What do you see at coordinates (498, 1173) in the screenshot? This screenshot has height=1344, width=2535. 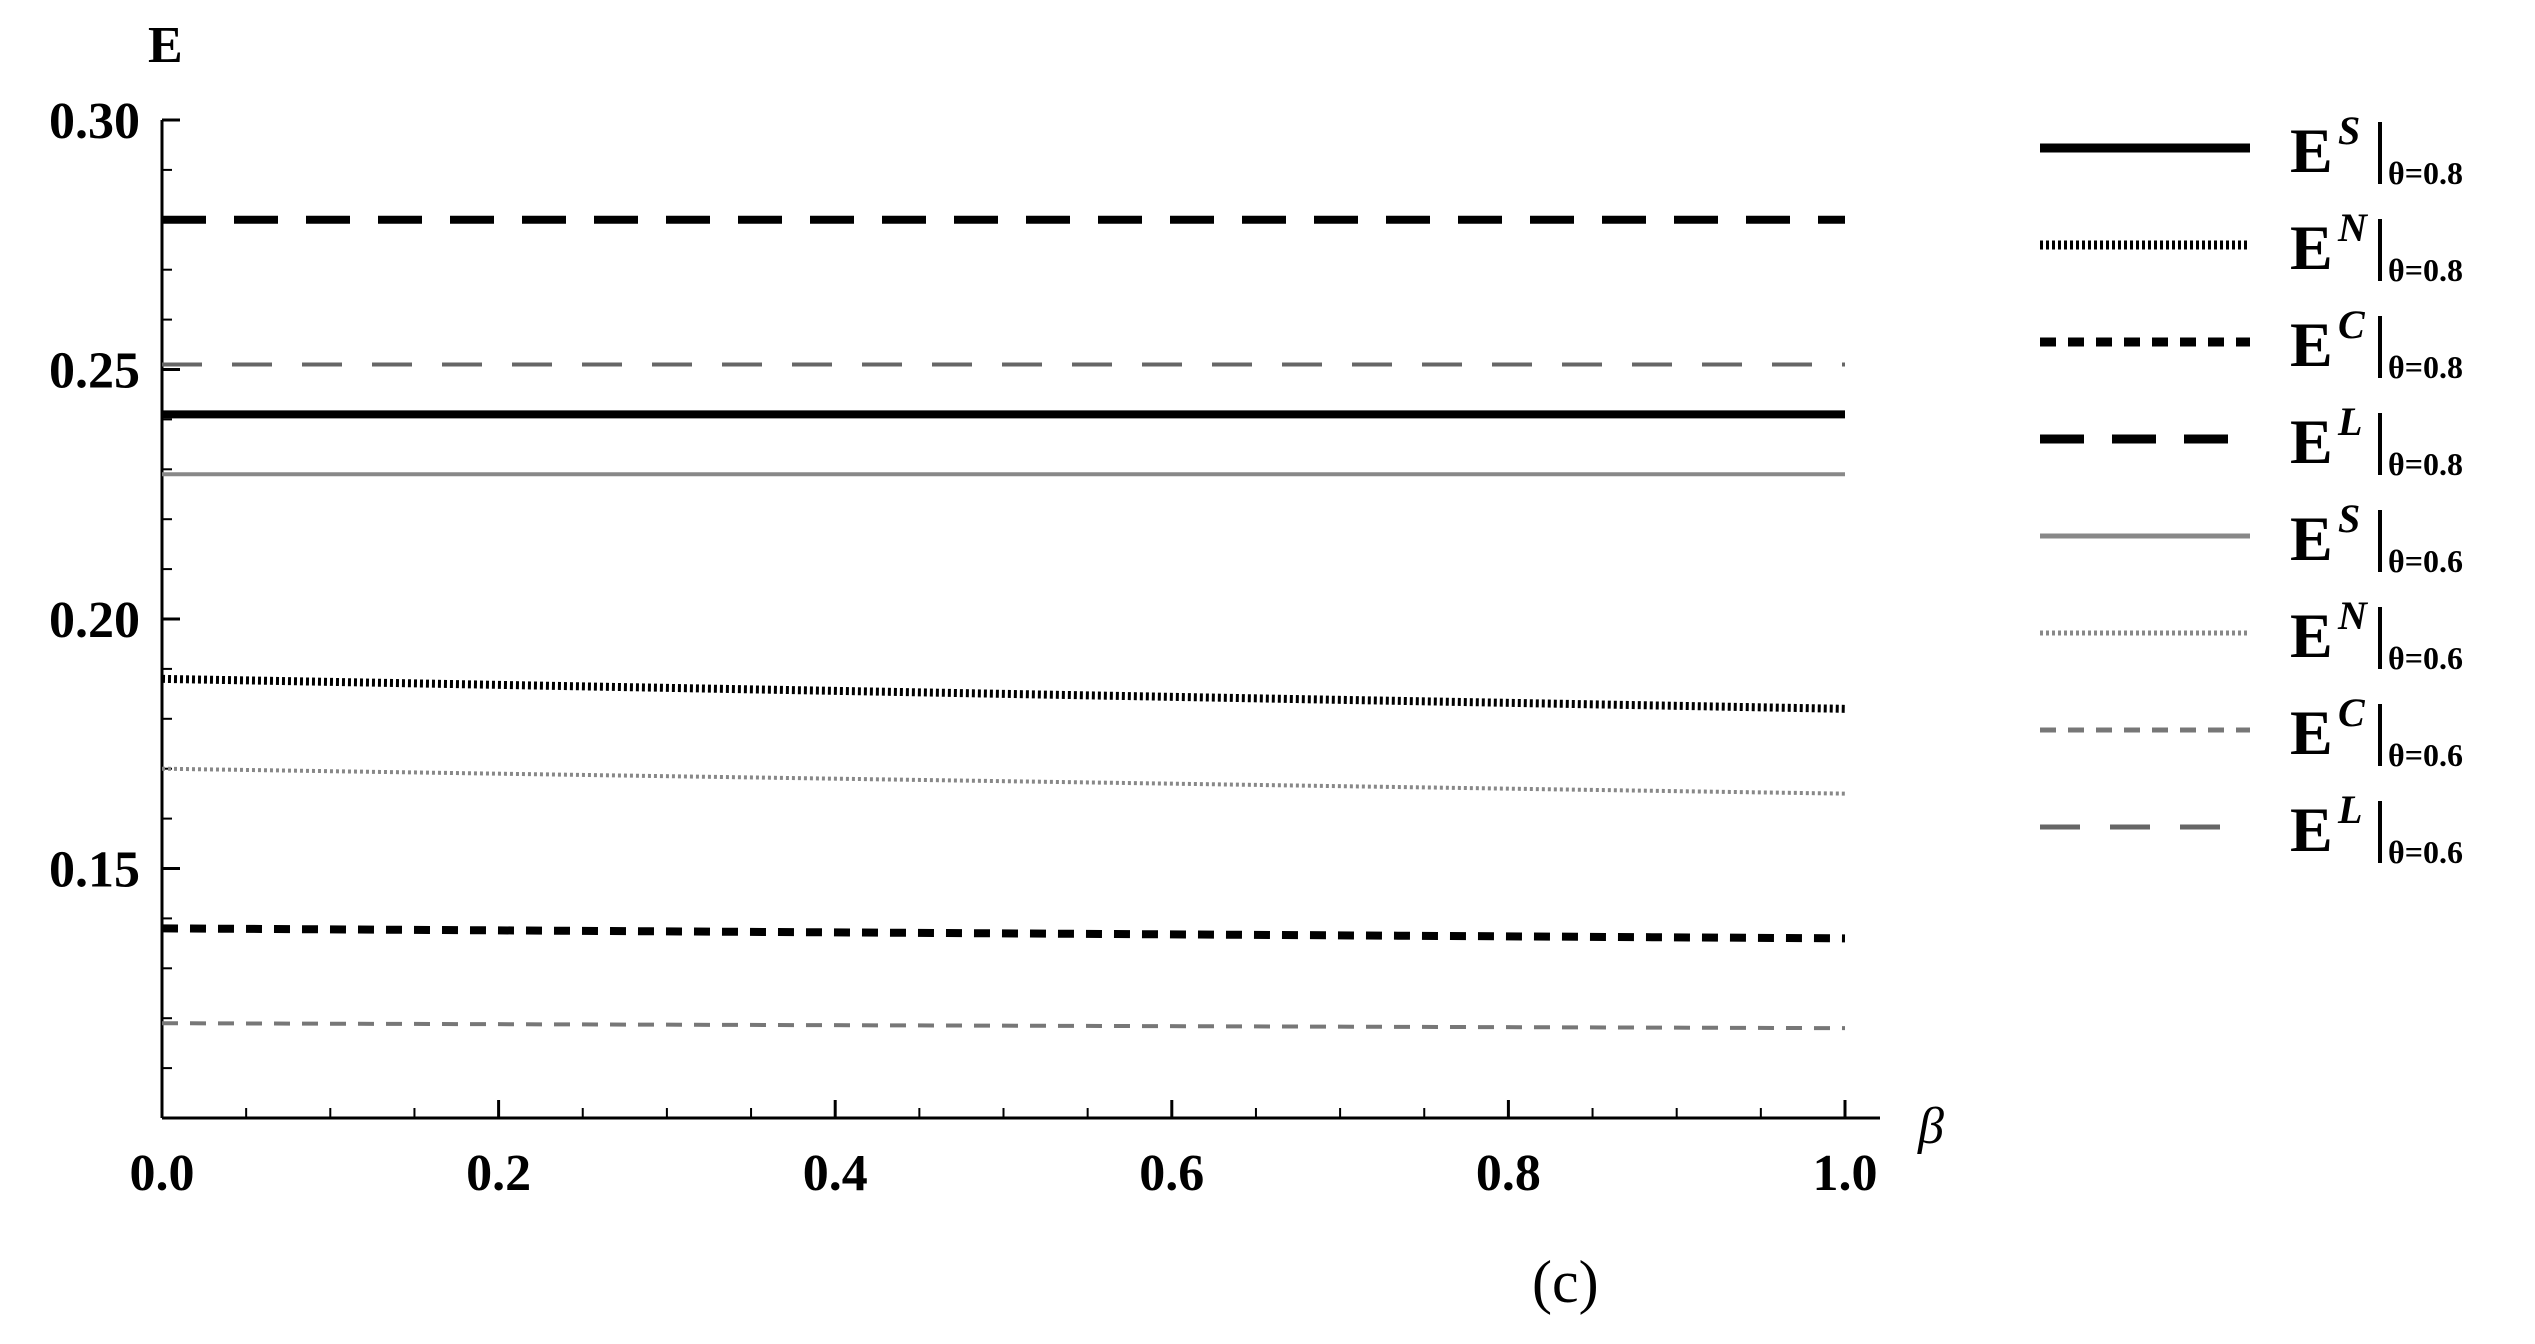 I see `x-tick-label: 0.2` at bounding box center [498, 1173].